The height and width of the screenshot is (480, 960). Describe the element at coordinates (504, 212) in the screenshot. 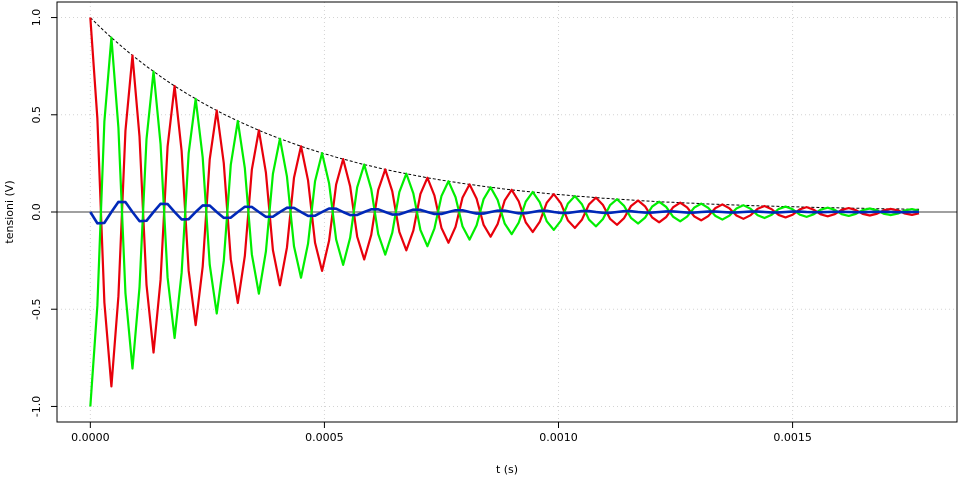

I see `signal-line` at that location.